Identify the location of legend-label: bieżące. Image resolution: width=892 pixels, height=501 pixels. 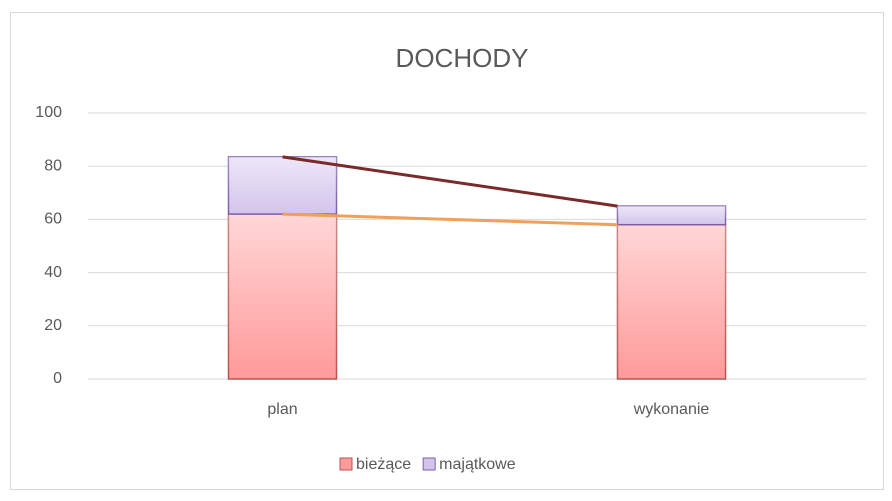
(383, 464).